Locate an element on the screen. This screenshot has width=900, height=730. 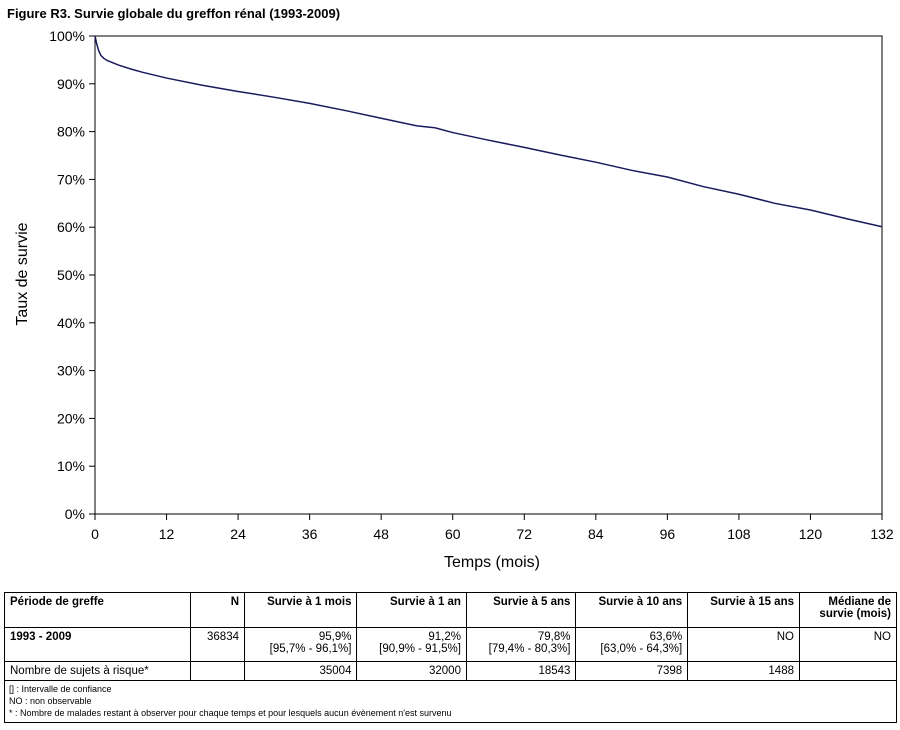
header-period: Période de greffe is located at coordinates (97, 610).